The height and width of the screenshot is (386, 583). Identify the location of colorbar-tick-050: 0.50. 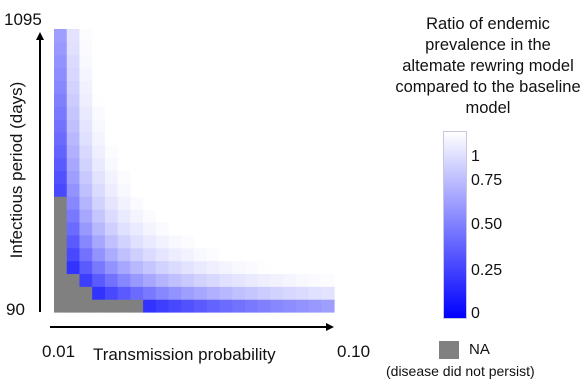
(487, 224).